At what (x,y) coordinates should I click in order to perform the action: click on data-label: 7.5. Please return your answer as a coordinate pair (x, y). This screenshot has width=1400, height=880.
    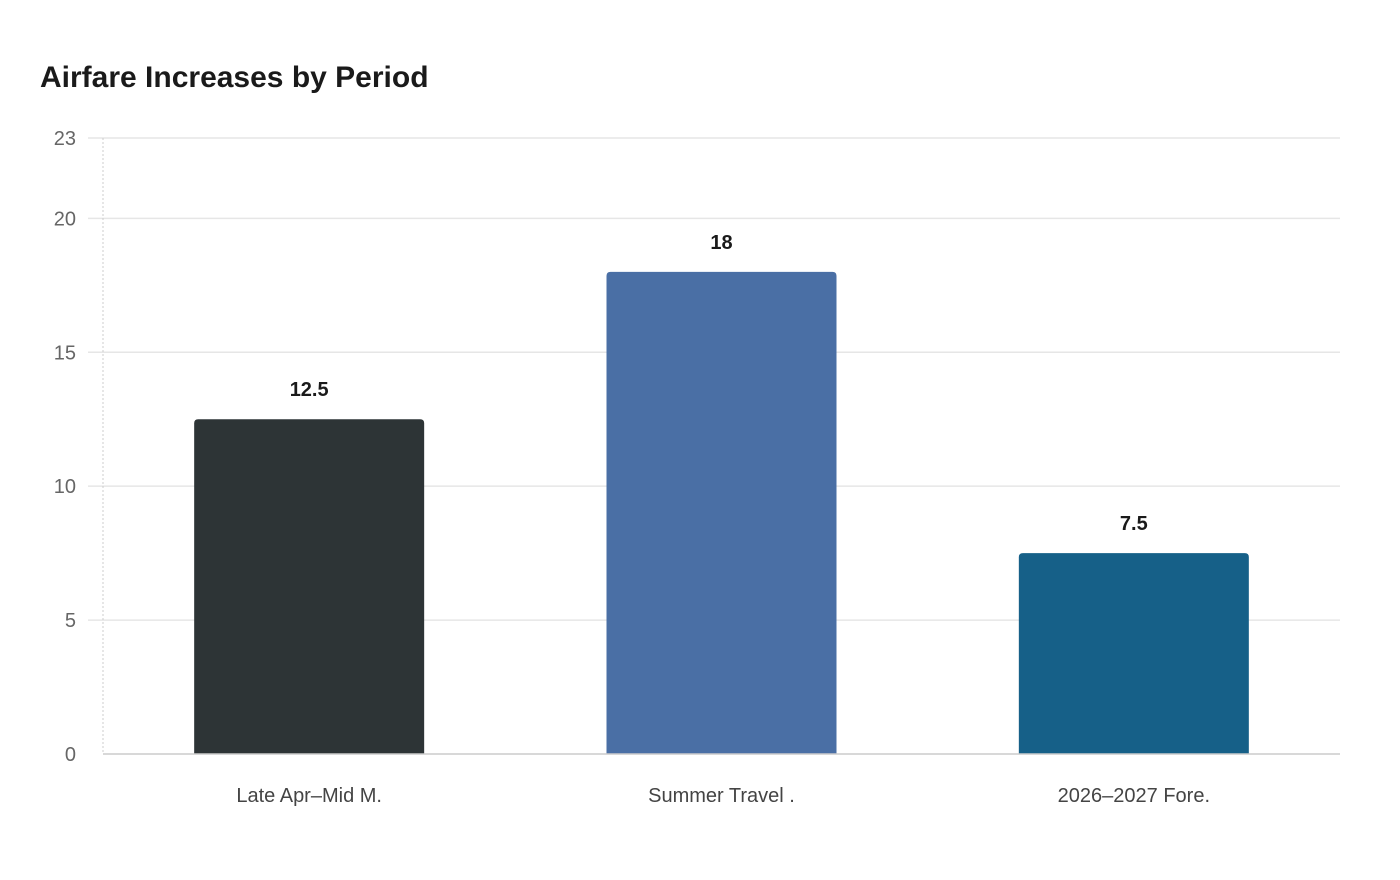
    Looking at the image, I should click on (1134, 524).